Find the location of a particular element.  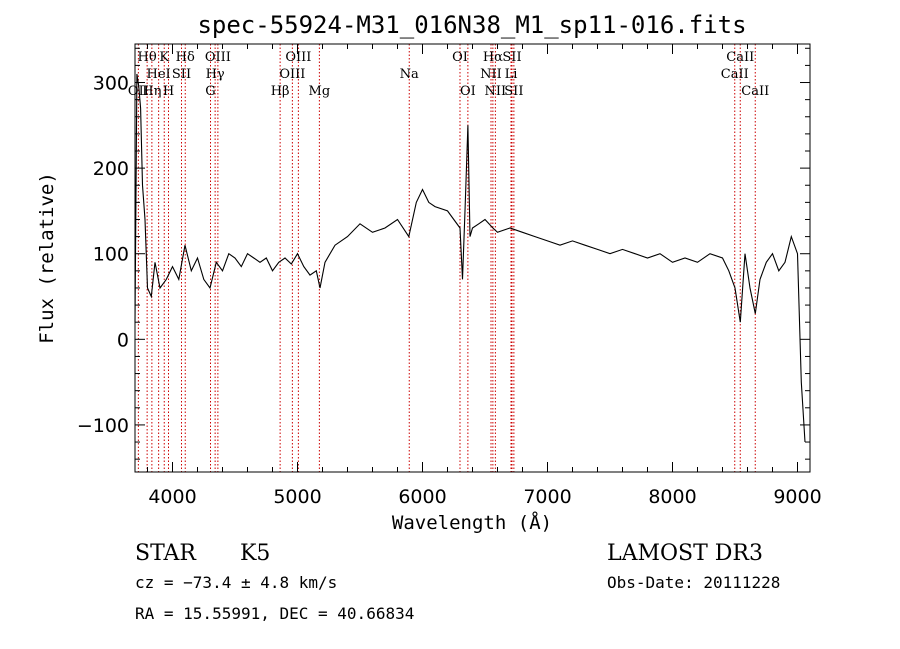

x-tick-label: 8000 is located at coordinates (672, 497).